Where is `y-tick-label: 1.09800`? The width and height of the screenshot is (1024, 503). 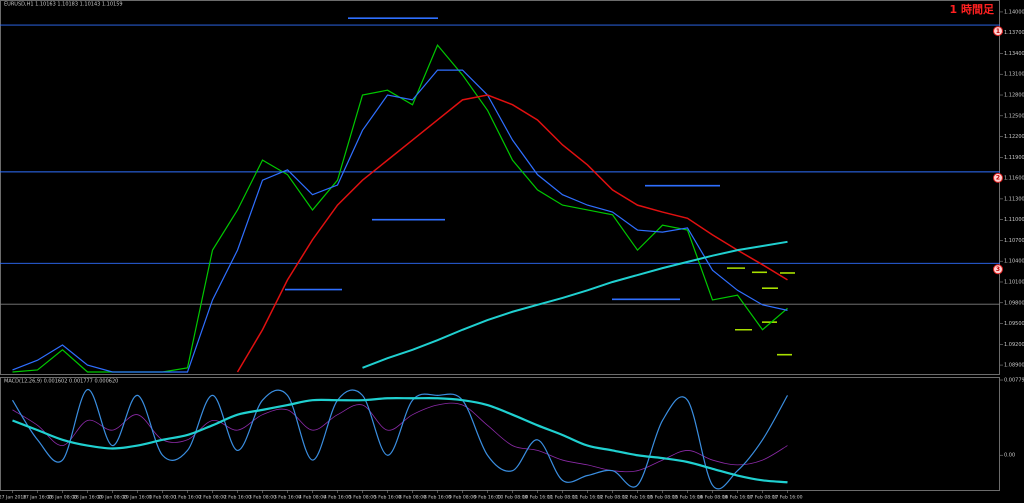
y-tick-label: 1.09800 is located at coordinates (1014, 303).